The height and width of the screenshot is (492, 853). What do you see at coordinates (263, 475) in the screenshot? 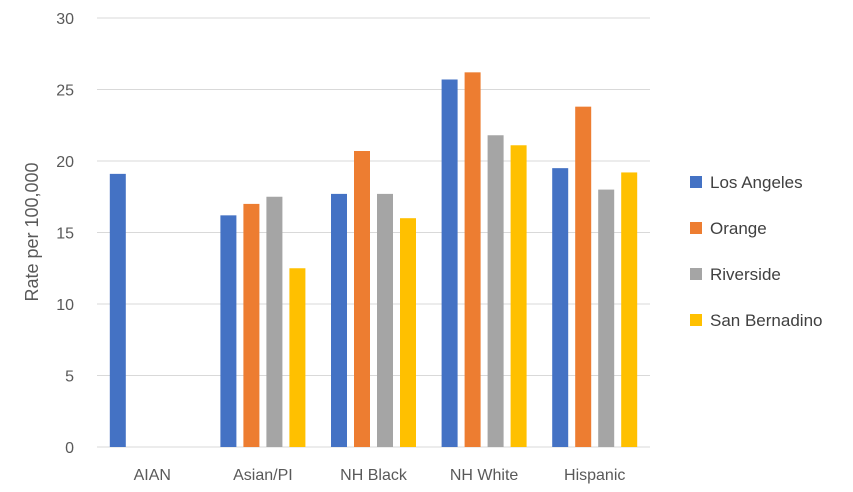
I see `x-tick-label: Asian/PI` at bounding box center [263, 475].